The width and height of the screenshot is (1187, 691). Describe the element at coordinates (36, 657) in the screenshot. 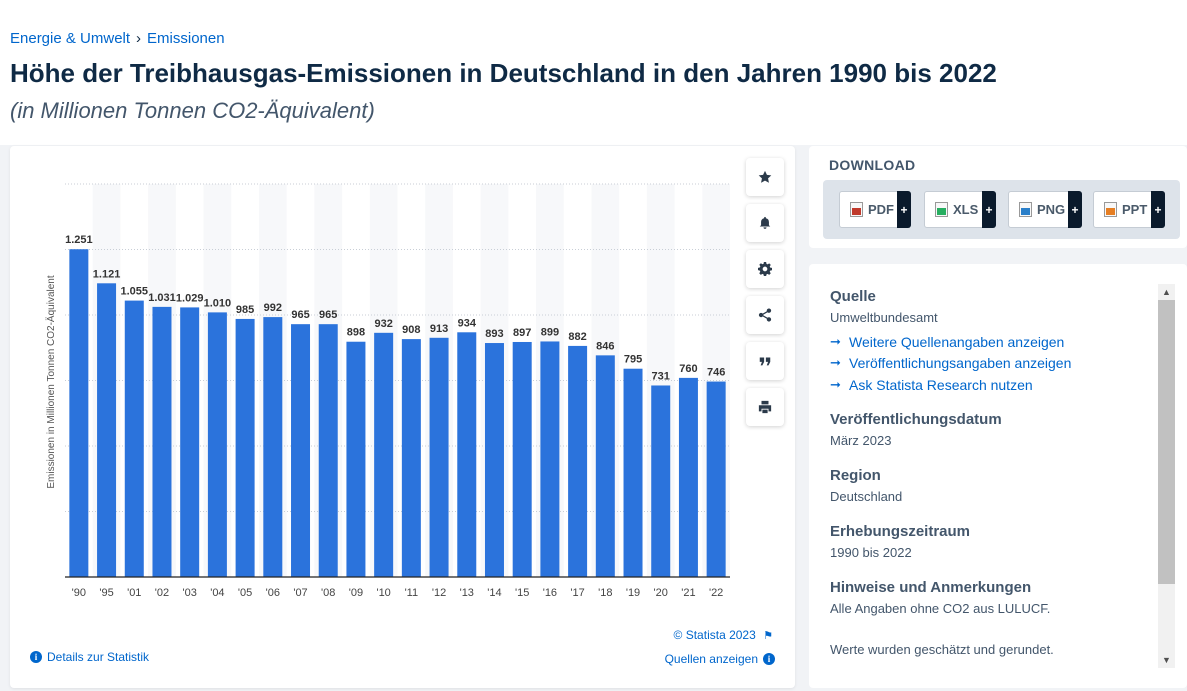

I see `info-icon: i` at that location.